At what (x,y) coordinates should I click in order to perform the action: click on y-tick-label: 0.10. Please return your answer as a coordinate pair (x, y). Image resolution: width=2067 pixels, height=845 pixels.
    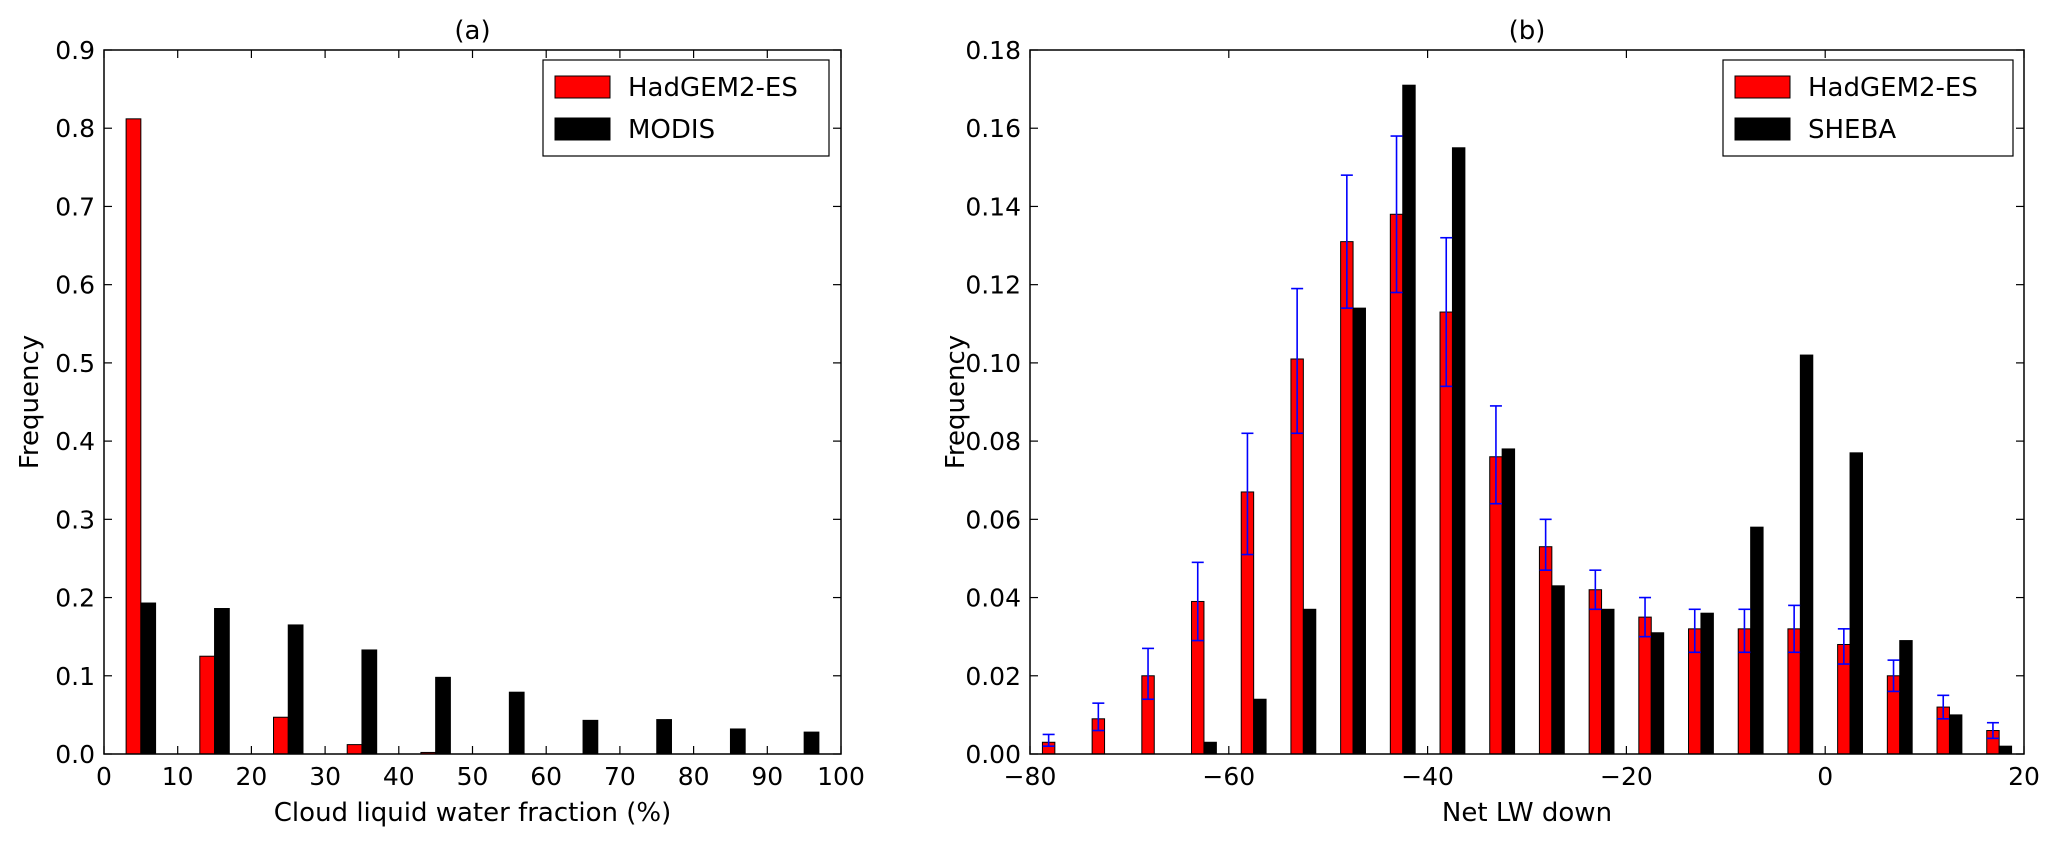
    Looking at the image, I should click on (993, 363).